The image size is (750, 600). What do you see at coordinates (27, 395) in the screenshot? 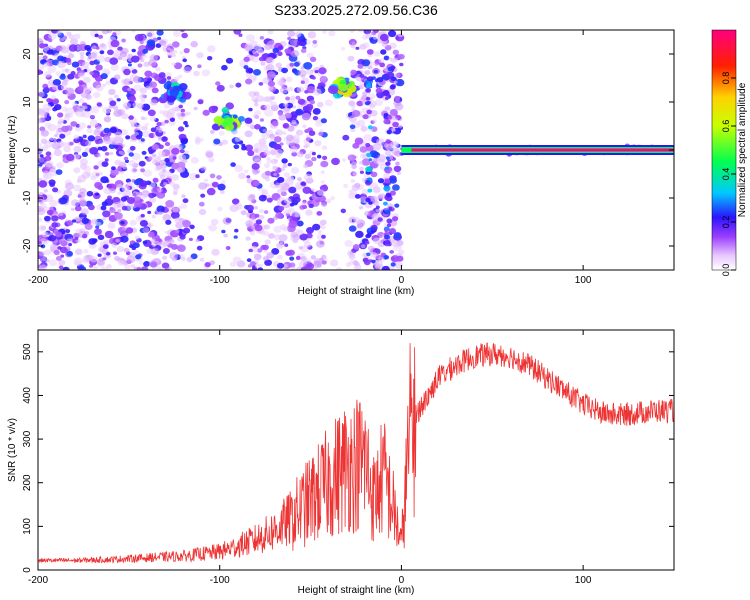
I see `y-tick-label: 400` at bounding box center [27, 395].